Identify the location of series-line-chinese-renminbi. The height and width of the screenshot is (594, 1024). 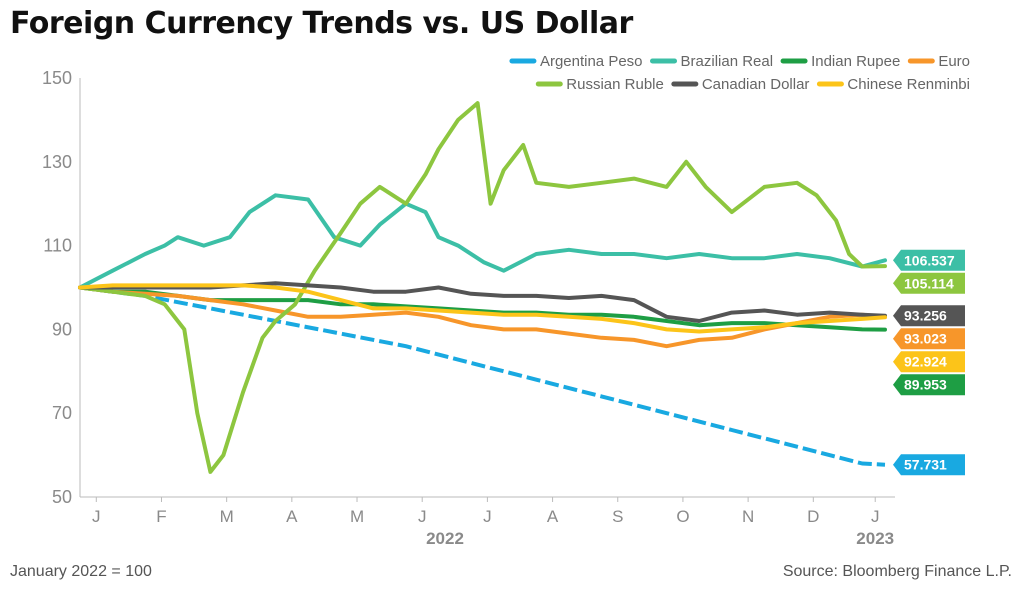
(482, 308).